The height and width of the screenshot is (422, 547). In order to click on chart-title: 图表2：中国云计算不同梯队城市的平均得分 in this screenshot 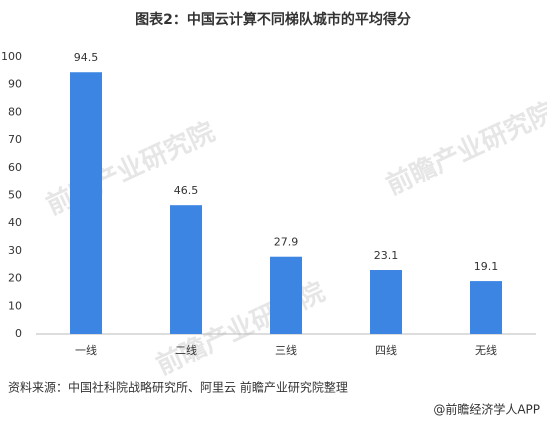, I will do `click(273, 19)`.